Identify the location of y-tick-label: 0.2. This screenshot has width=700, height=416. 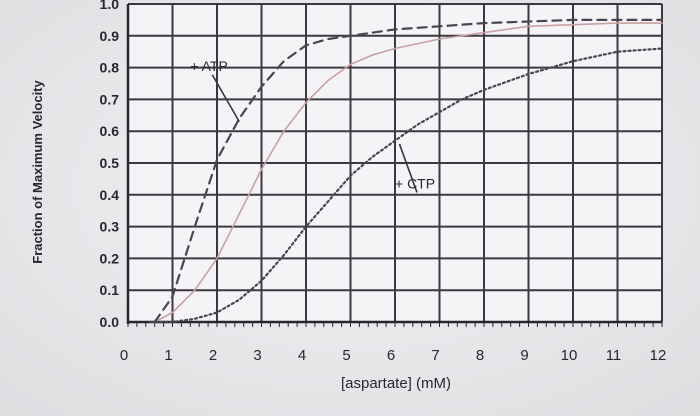
(110, 258).